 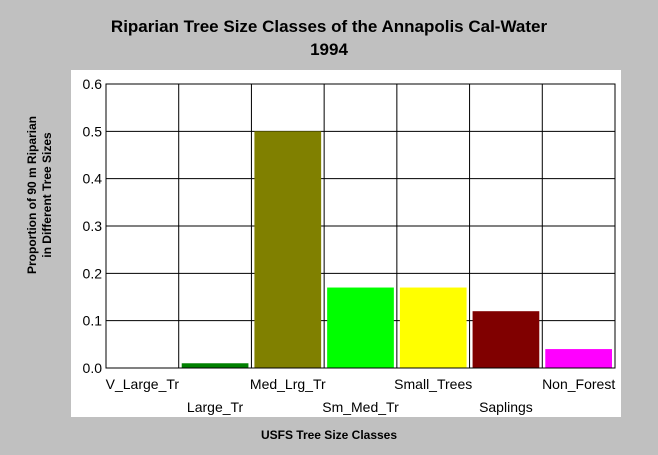 What do you see at coordinates (93, 273) in the screenshot?
I see `y-tick-label: 0.2` at bounding box center [93, 273].